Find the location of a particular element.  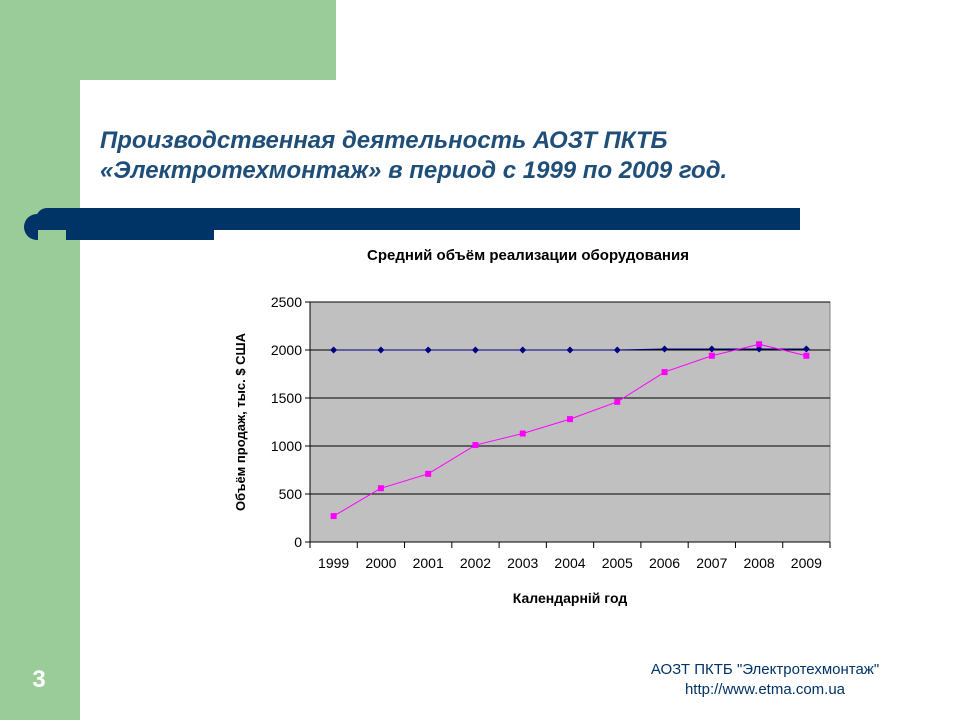

x-tick-label: 2001 is located at coordinates (428, 563).